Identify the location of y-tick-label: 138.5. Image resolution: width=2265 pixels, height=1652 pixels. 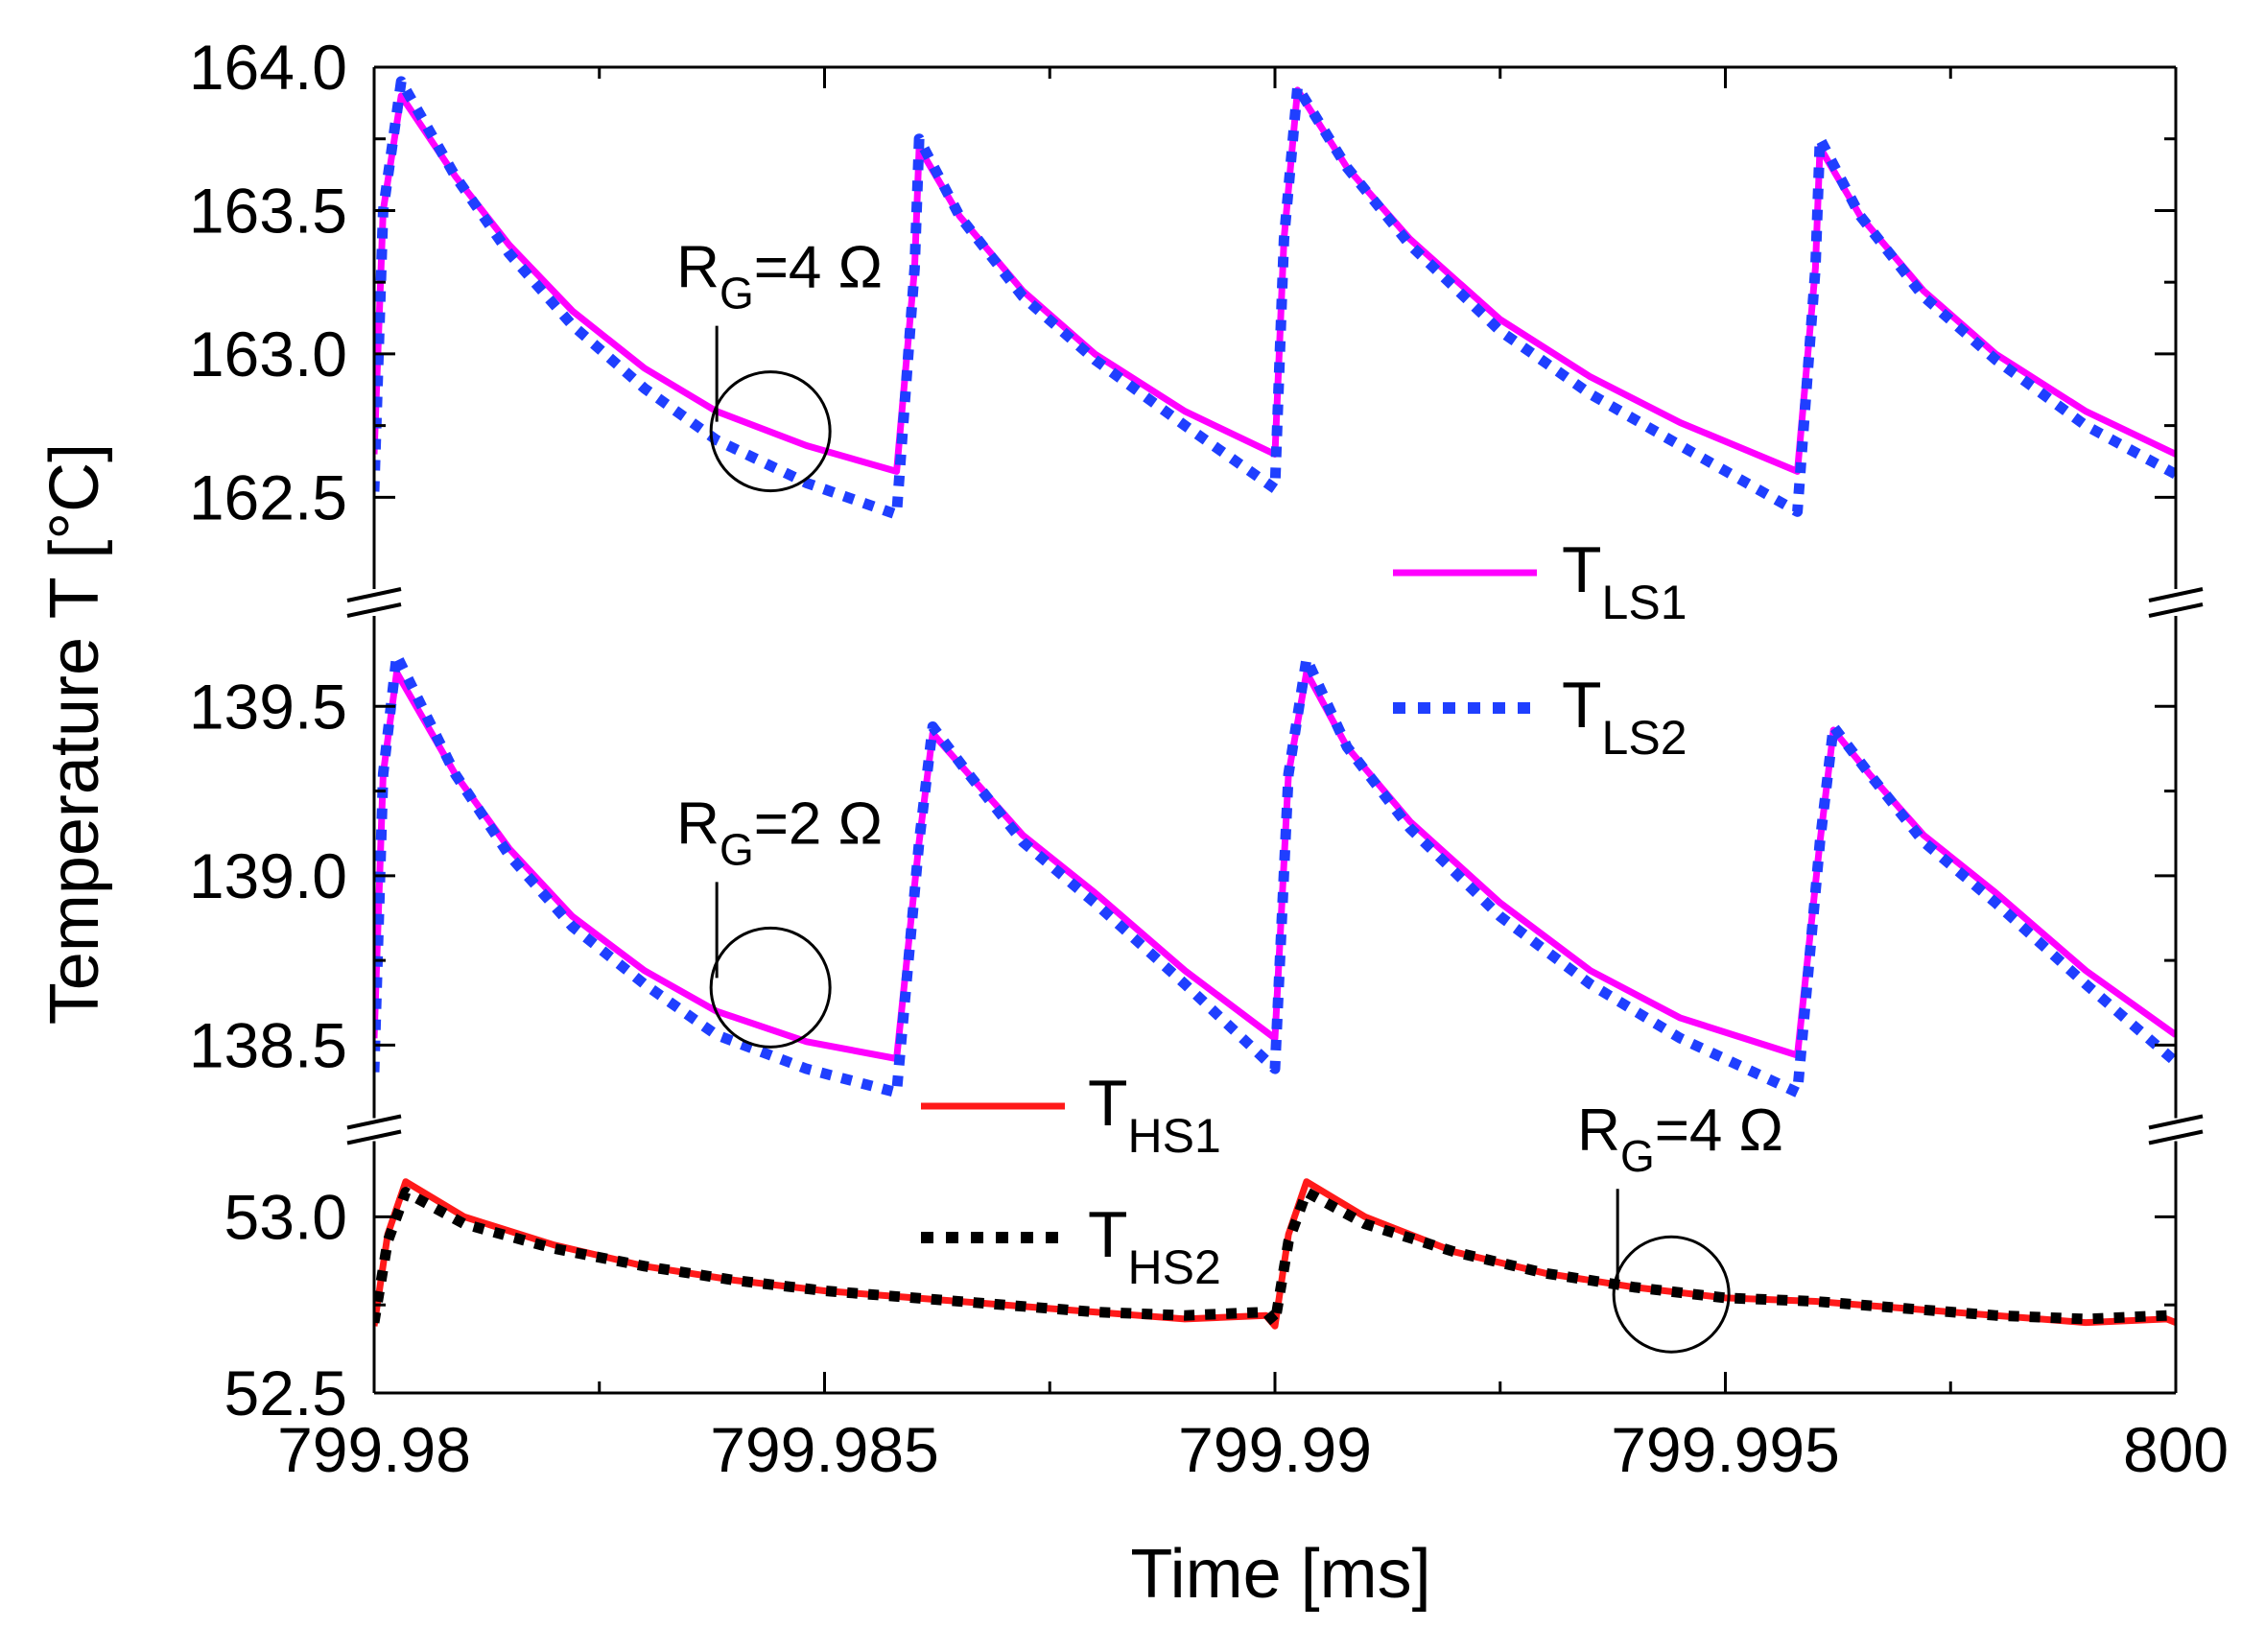
(268, 1044).